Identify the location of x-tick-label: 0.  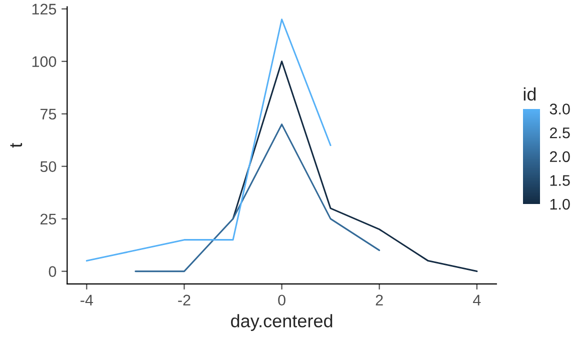
(282, 300).